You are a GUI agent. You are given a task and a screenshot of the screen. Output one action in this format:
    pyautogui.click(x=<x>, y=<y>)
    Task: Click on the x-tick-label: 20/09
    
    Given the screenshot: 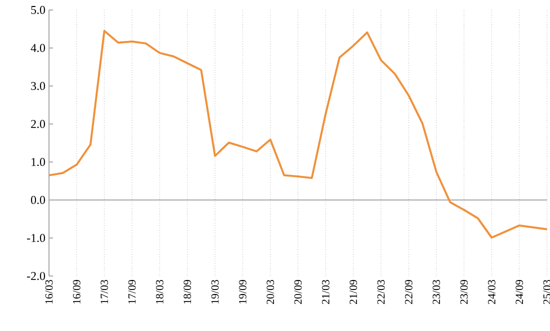 What is the action you would take?
    pyautogui.click(x=298, y=292)
    